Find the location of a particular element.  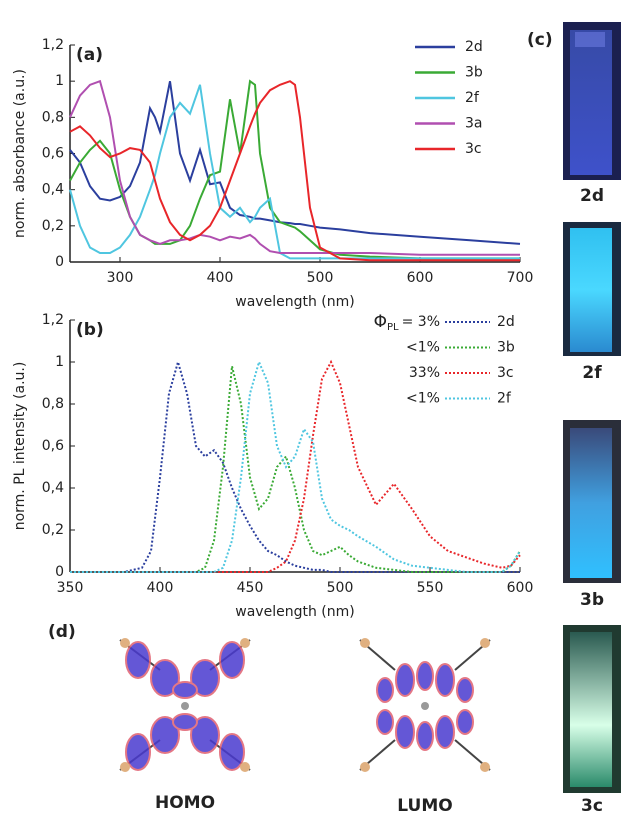

photo-label: 2f is located at coordinates (592, 373).